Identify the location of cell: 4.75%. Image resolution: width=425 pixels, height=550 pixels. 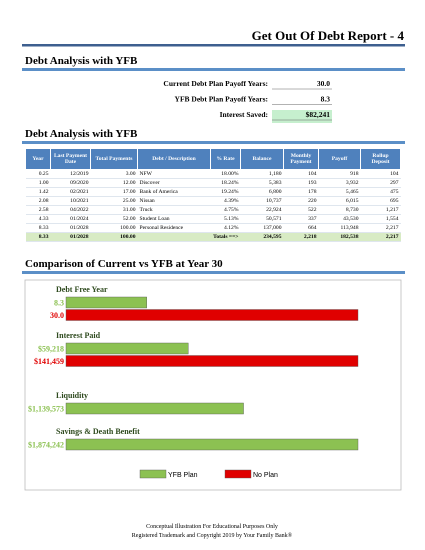
(225, 210).